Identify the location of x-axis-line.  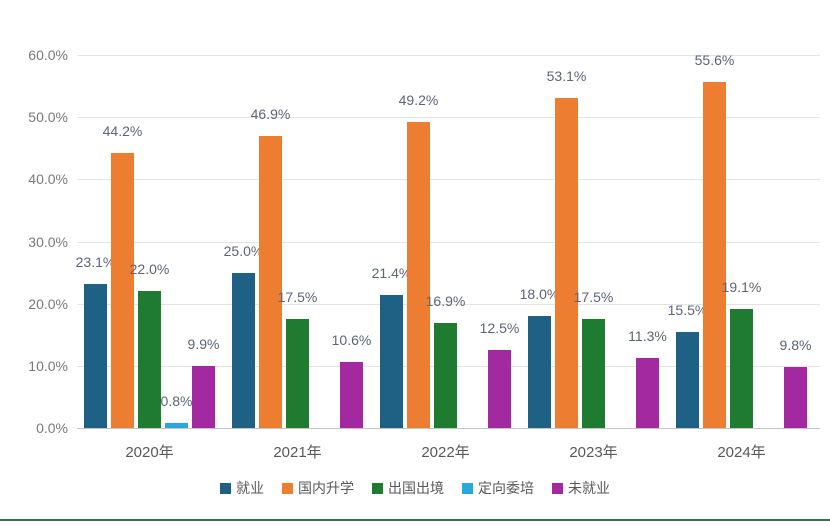
(448, 428).